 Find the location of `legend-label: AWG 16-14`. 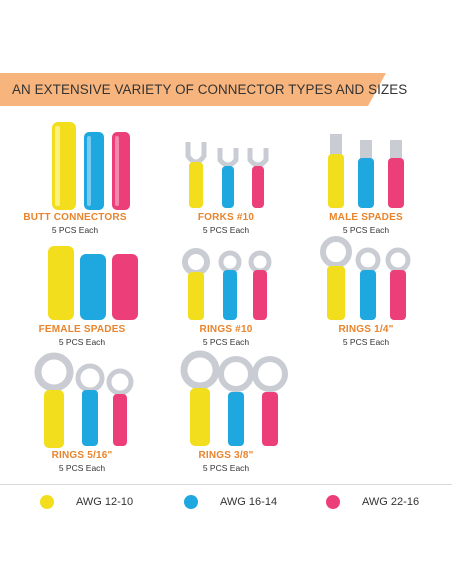

legend-label: AWG 16-14 is located at coordinates (249, 502).